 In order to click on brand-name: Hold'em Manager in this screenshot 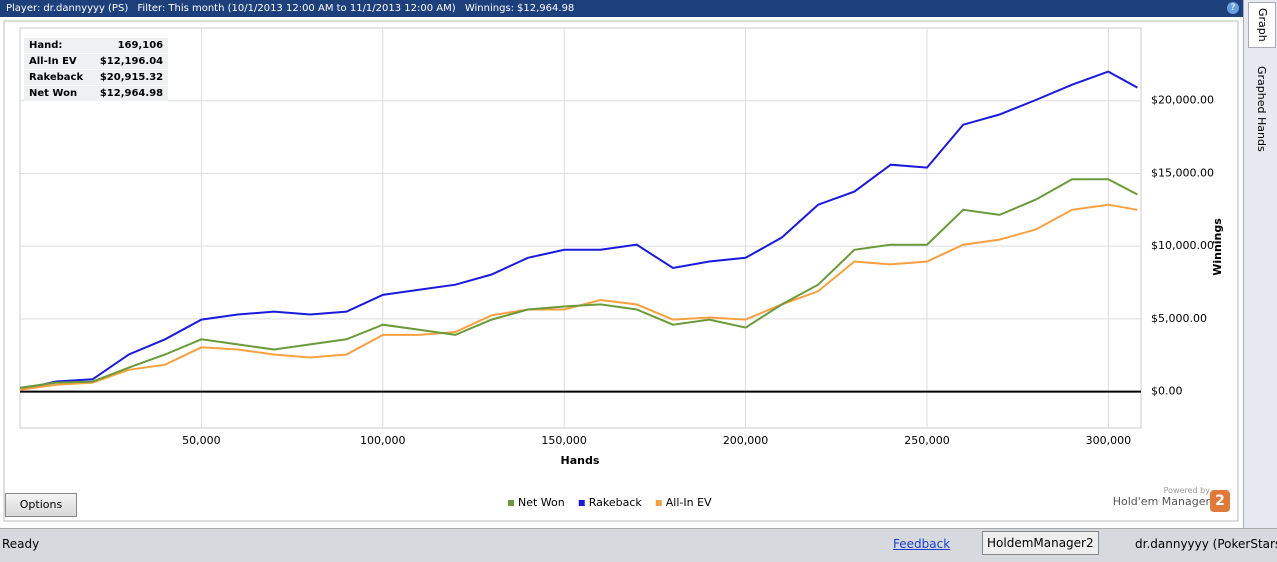, I will do `click(1161, 501)`.